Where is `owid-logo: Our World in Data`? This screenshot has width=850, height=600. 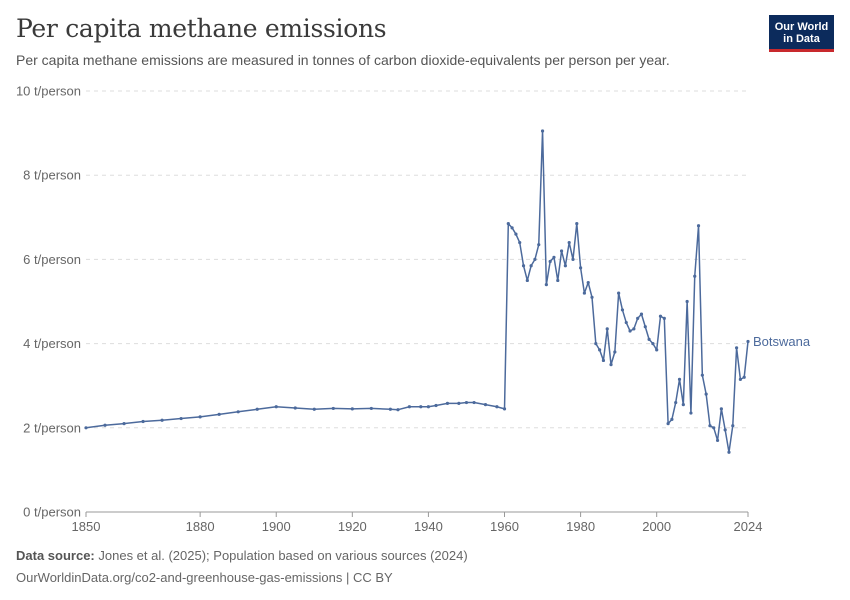
owid-logo: Our World in Data is located at coordinates (801, 33).